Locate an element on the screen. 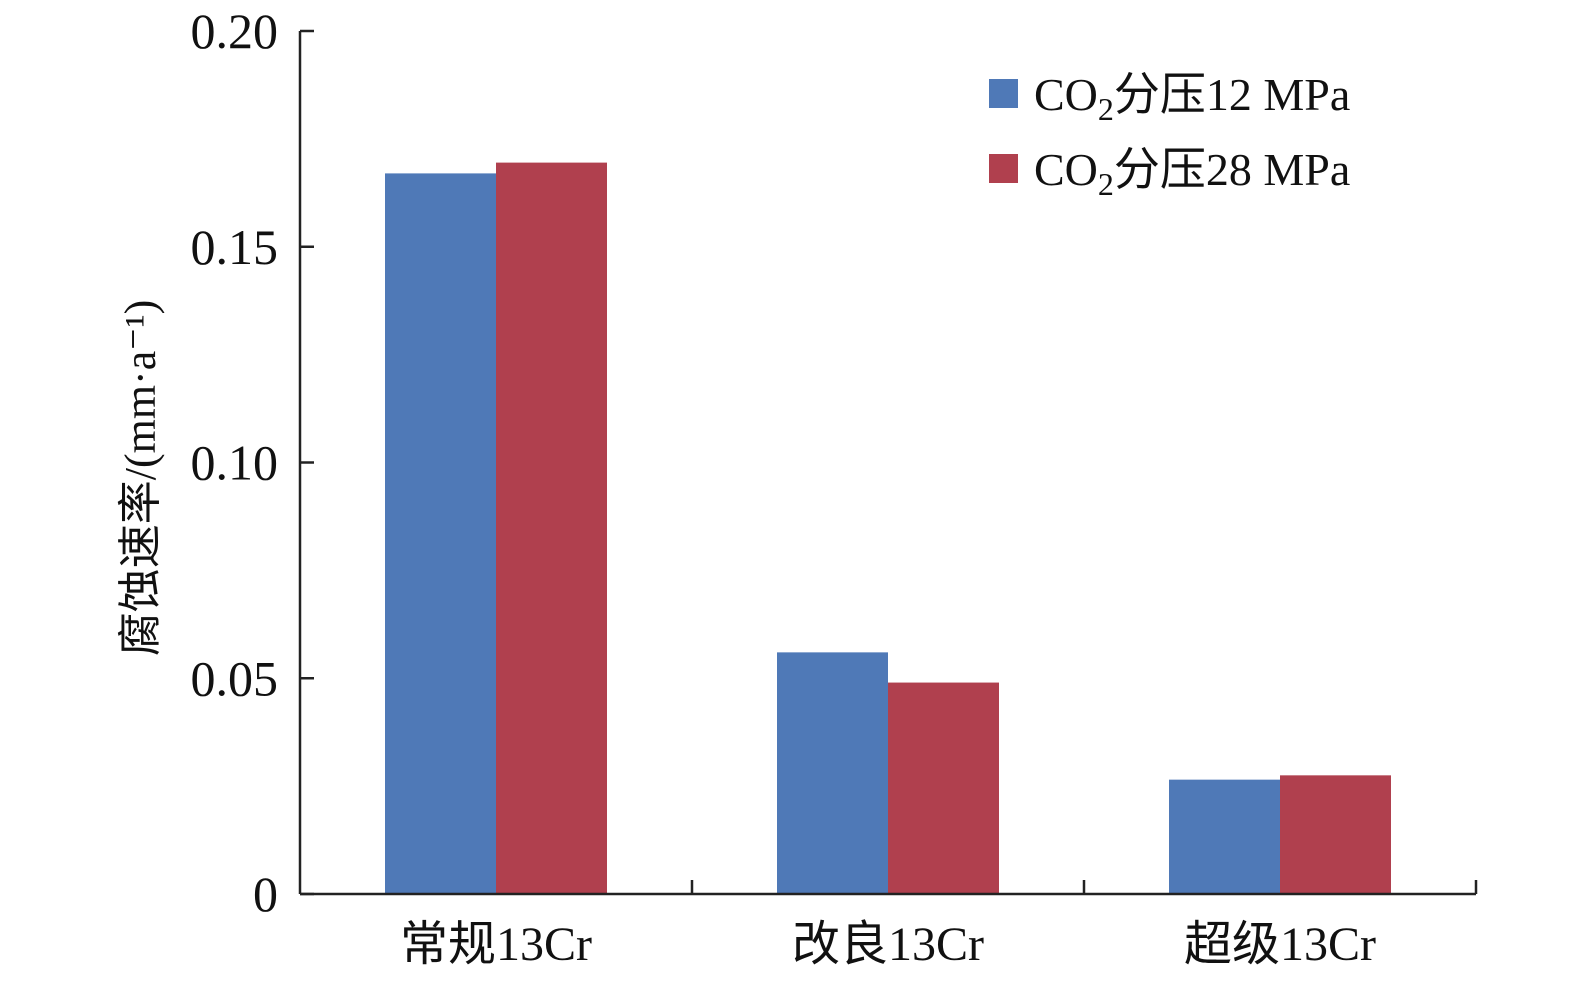  y-tick-label: 0.20 is located at coordinates (235, 31).